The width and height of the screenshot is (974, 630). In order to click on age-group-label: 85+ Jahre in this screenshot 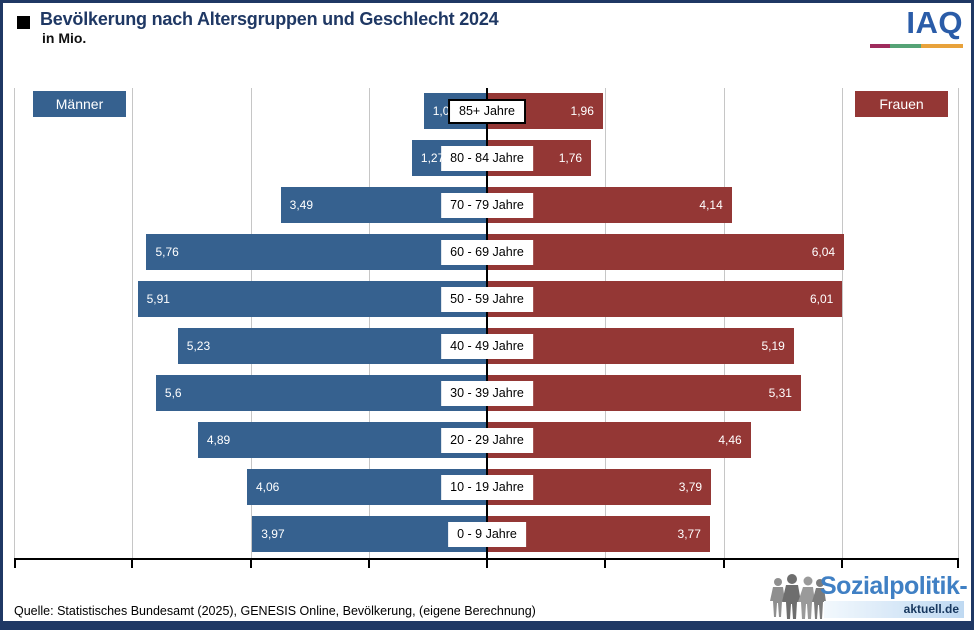, I will do `click(487, 111)`.